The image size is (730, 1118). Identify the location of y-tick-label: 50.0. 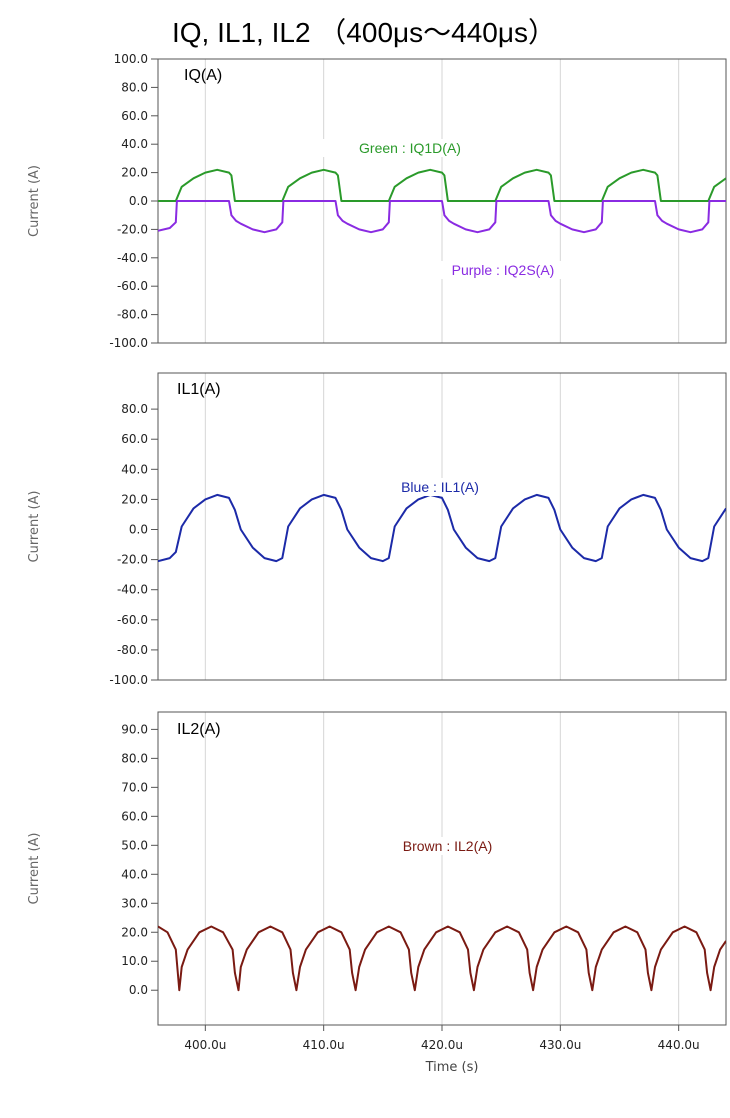
(134, 845).